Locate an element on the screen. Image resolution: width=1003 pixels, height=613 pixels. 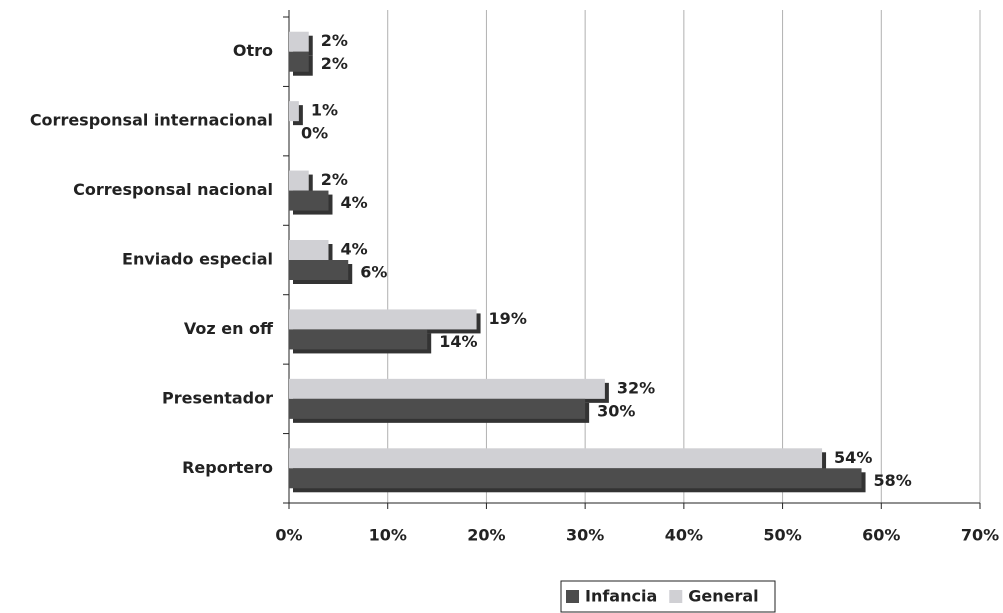
y-tick-label: Voz en off is located at coordinates (229, 328).